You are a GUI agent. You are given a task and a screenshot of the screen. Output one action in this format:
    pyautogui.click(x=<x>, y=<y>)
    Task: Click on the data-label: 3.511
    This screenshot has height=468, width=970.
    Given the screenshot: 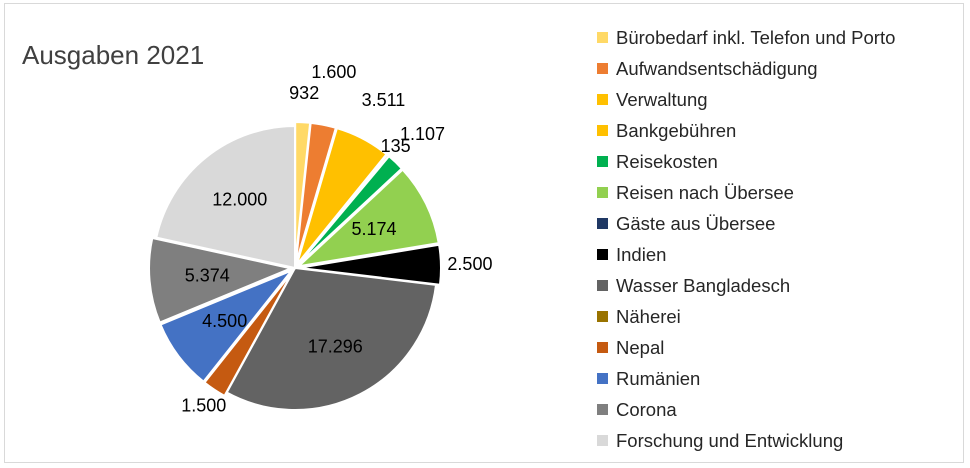 What is the action you would take?
    pyautogui.click(x=384, y=100)
    